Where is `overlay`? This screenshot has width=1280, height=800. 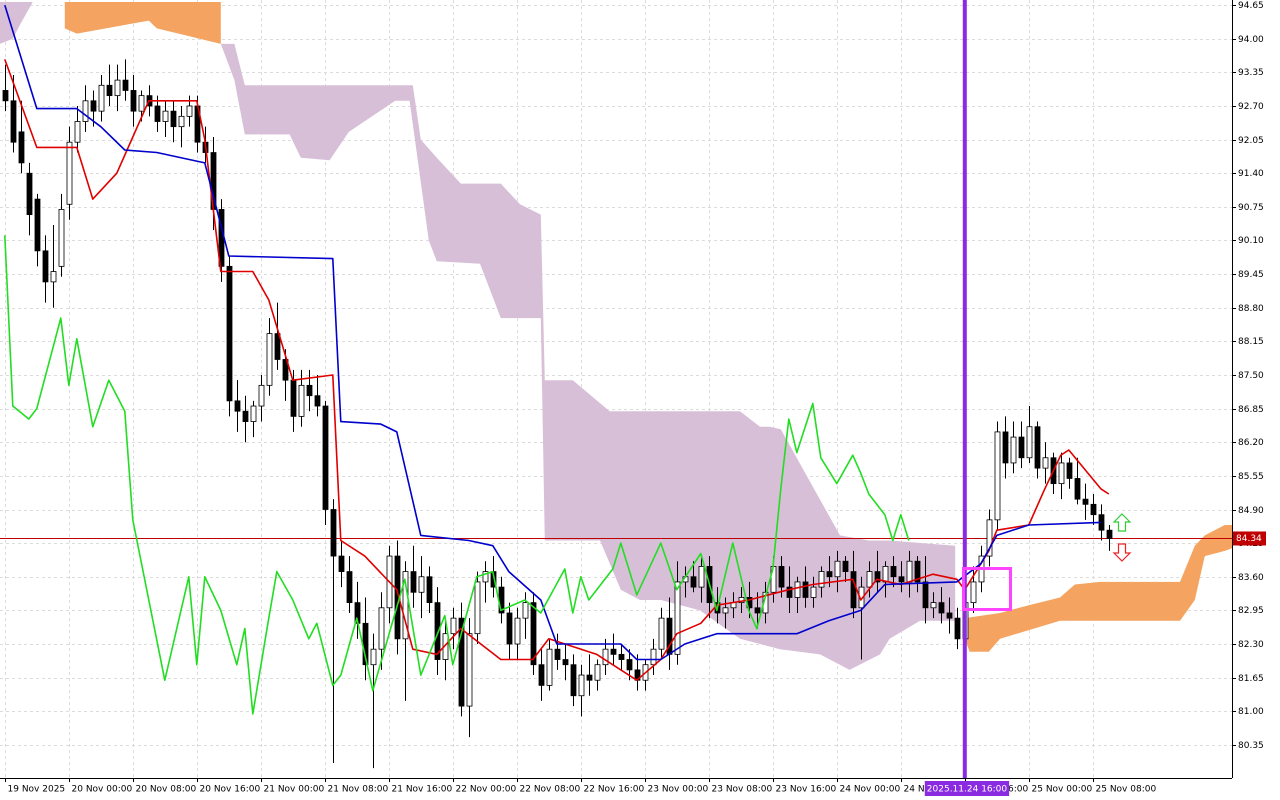 overlay is located at coordinates (1047, 562).